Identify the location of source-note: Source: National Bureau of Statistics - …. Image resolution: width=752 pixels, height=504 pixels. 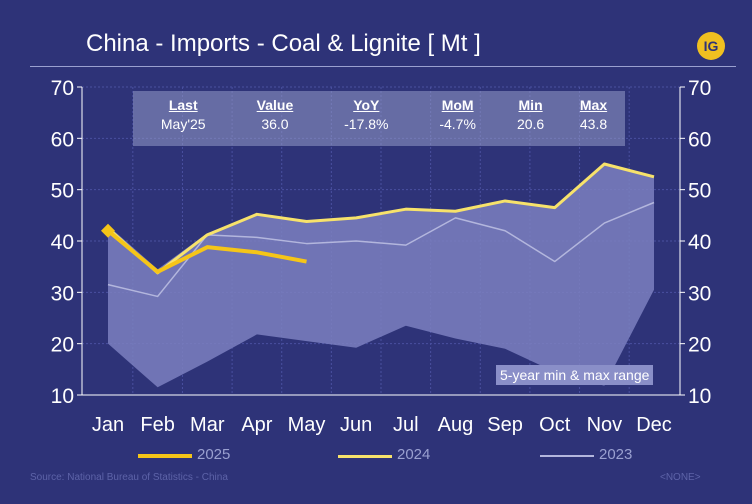
(129, 477).